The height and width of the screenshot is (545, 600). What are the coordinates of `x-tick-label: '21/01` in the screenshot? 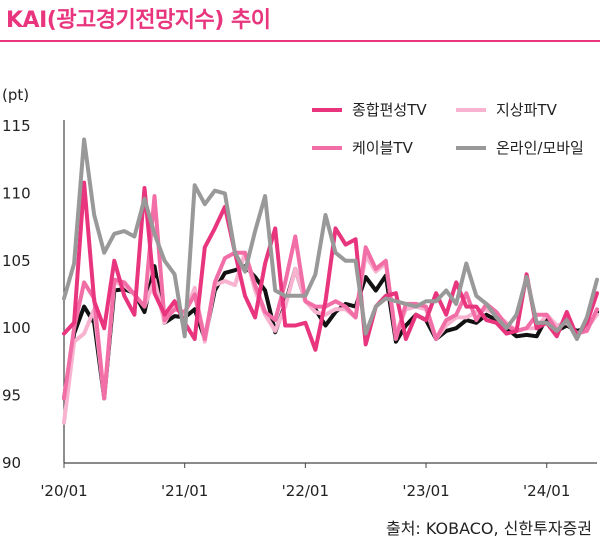 It's located at (184, 491).